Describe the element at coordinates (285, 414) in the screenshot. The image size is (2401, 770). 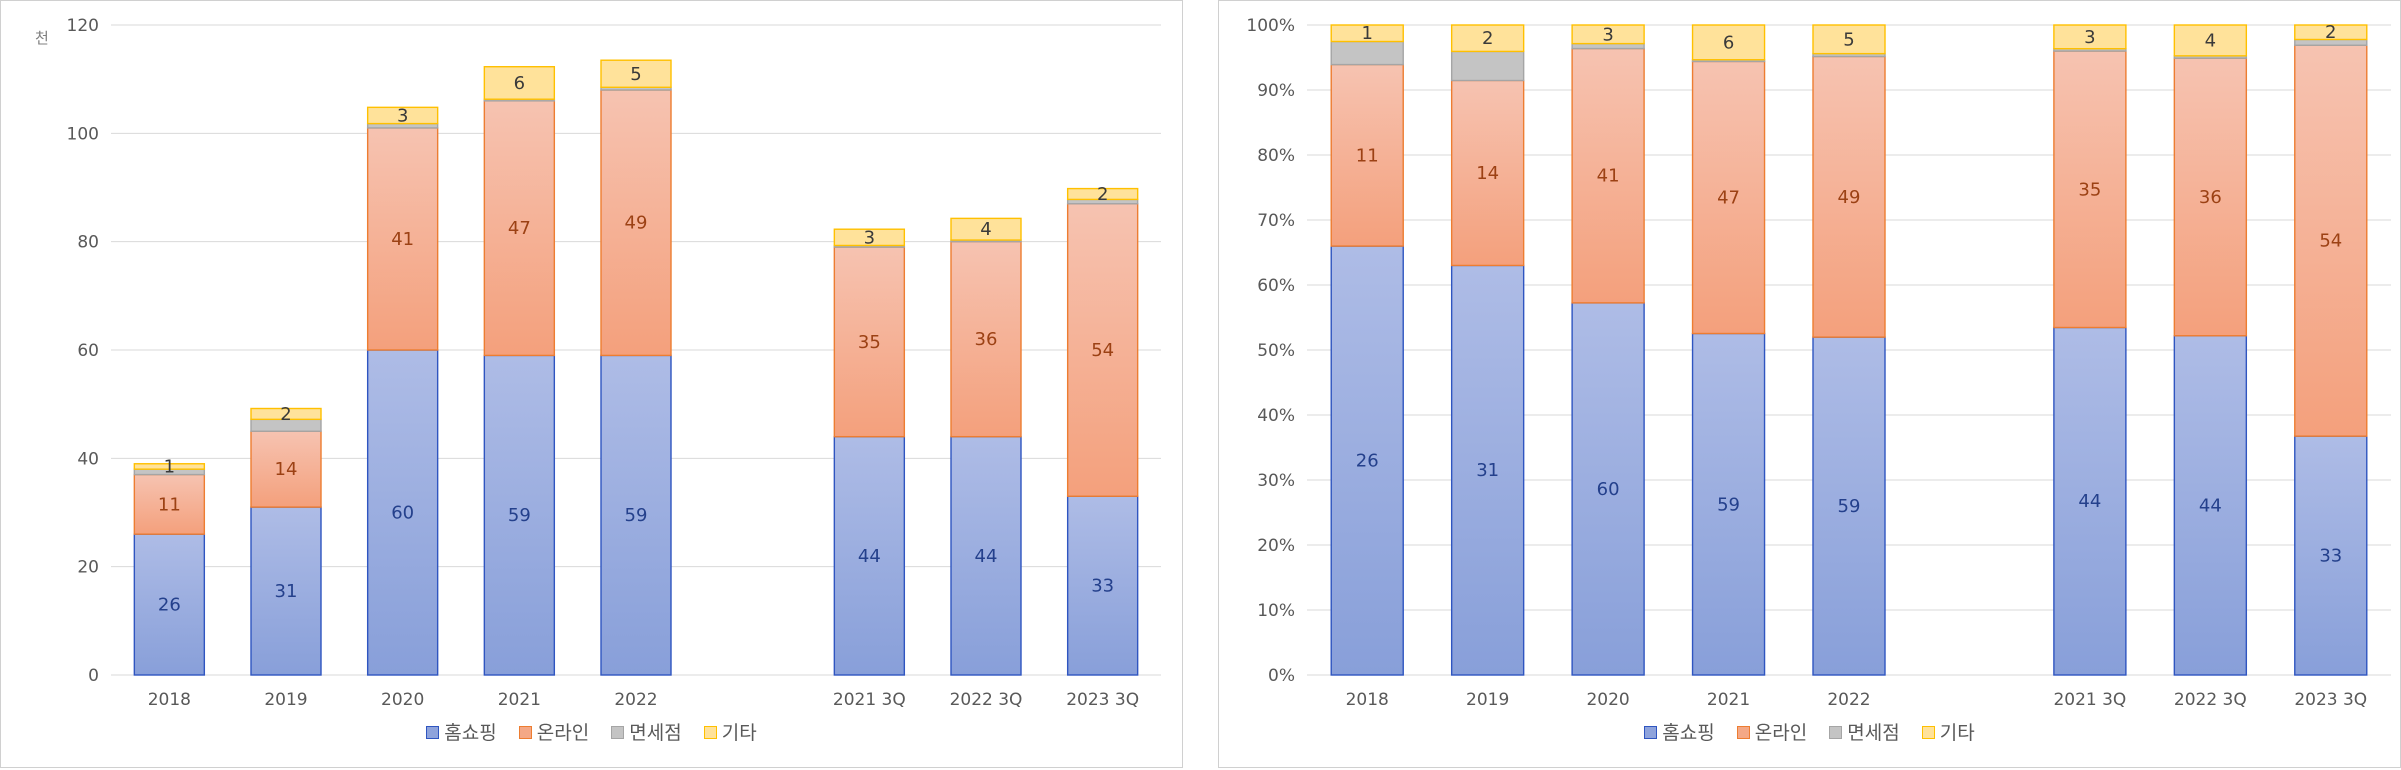
I see `data-label: 2` at that location.